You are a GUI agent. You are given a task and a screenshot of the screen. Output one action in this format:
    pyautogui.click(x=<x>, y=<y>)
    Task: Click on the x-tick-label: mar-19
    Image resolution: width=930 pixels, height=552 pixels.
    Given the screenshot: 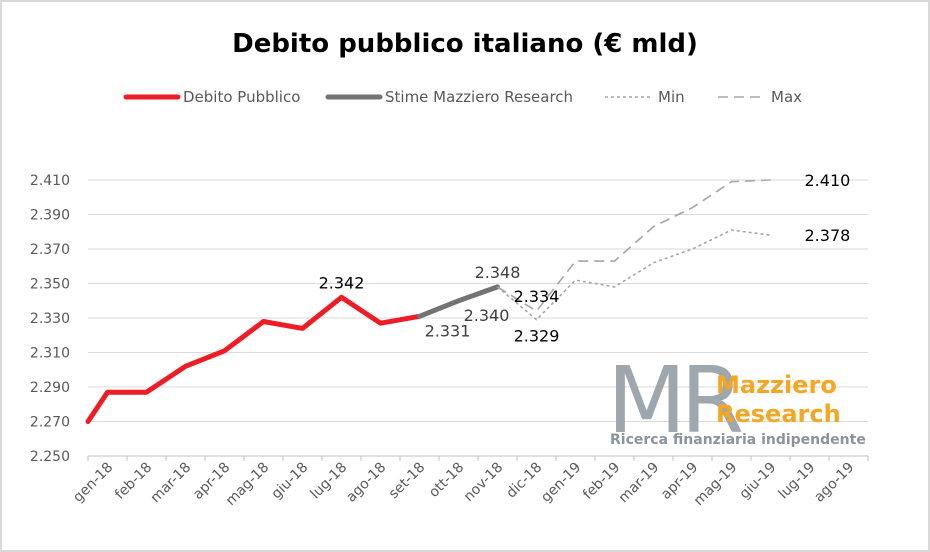 What is the action you would take?
    pyautogui.click(x=639, y=483)
    